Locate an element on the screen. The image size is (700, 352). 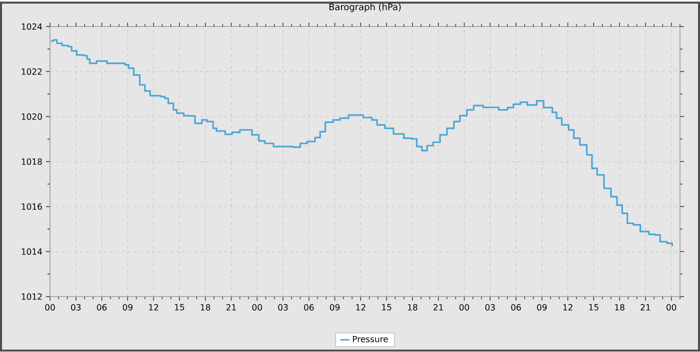
y-tick-label: 1022 is located at coordinates (32, 72).